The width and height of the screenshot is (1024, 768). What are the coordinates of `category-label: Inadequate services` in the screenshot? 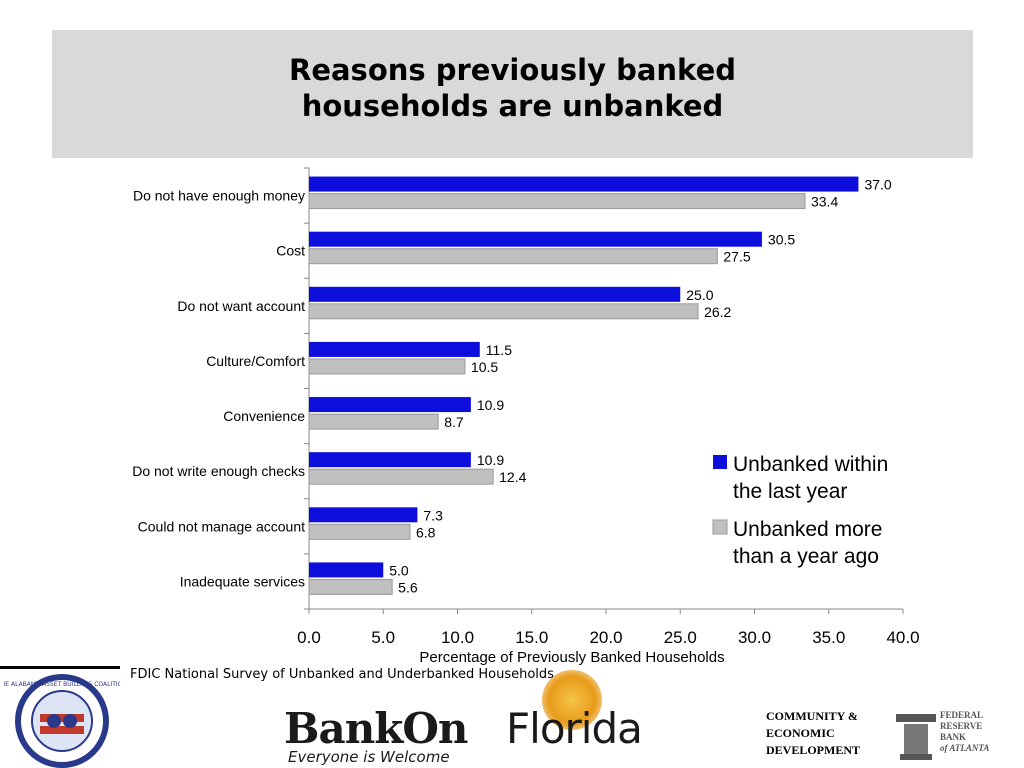 It's located at (242, 581).